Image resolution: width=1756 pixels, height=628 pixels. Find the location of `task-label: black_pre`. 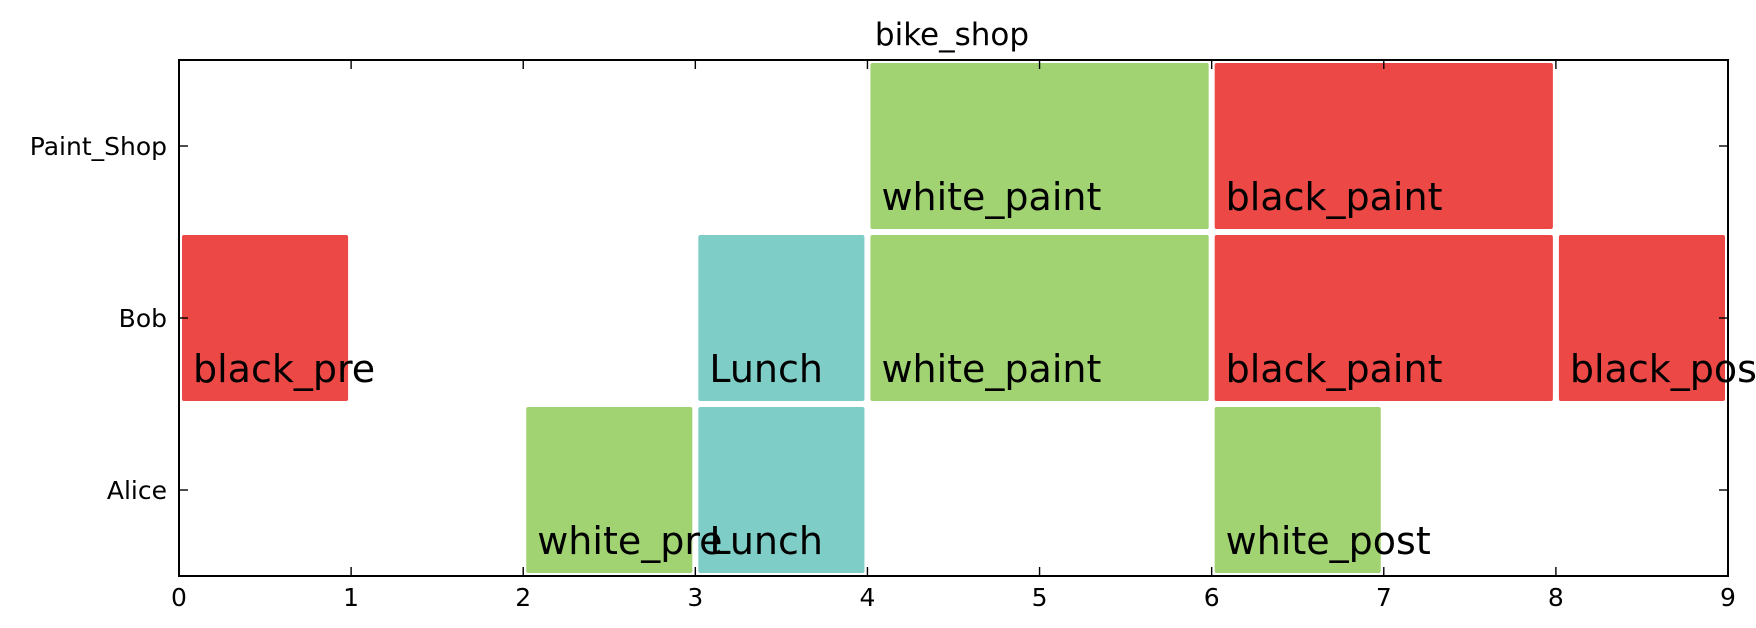

task-label: black_pre is located at coordinates (284, 369).